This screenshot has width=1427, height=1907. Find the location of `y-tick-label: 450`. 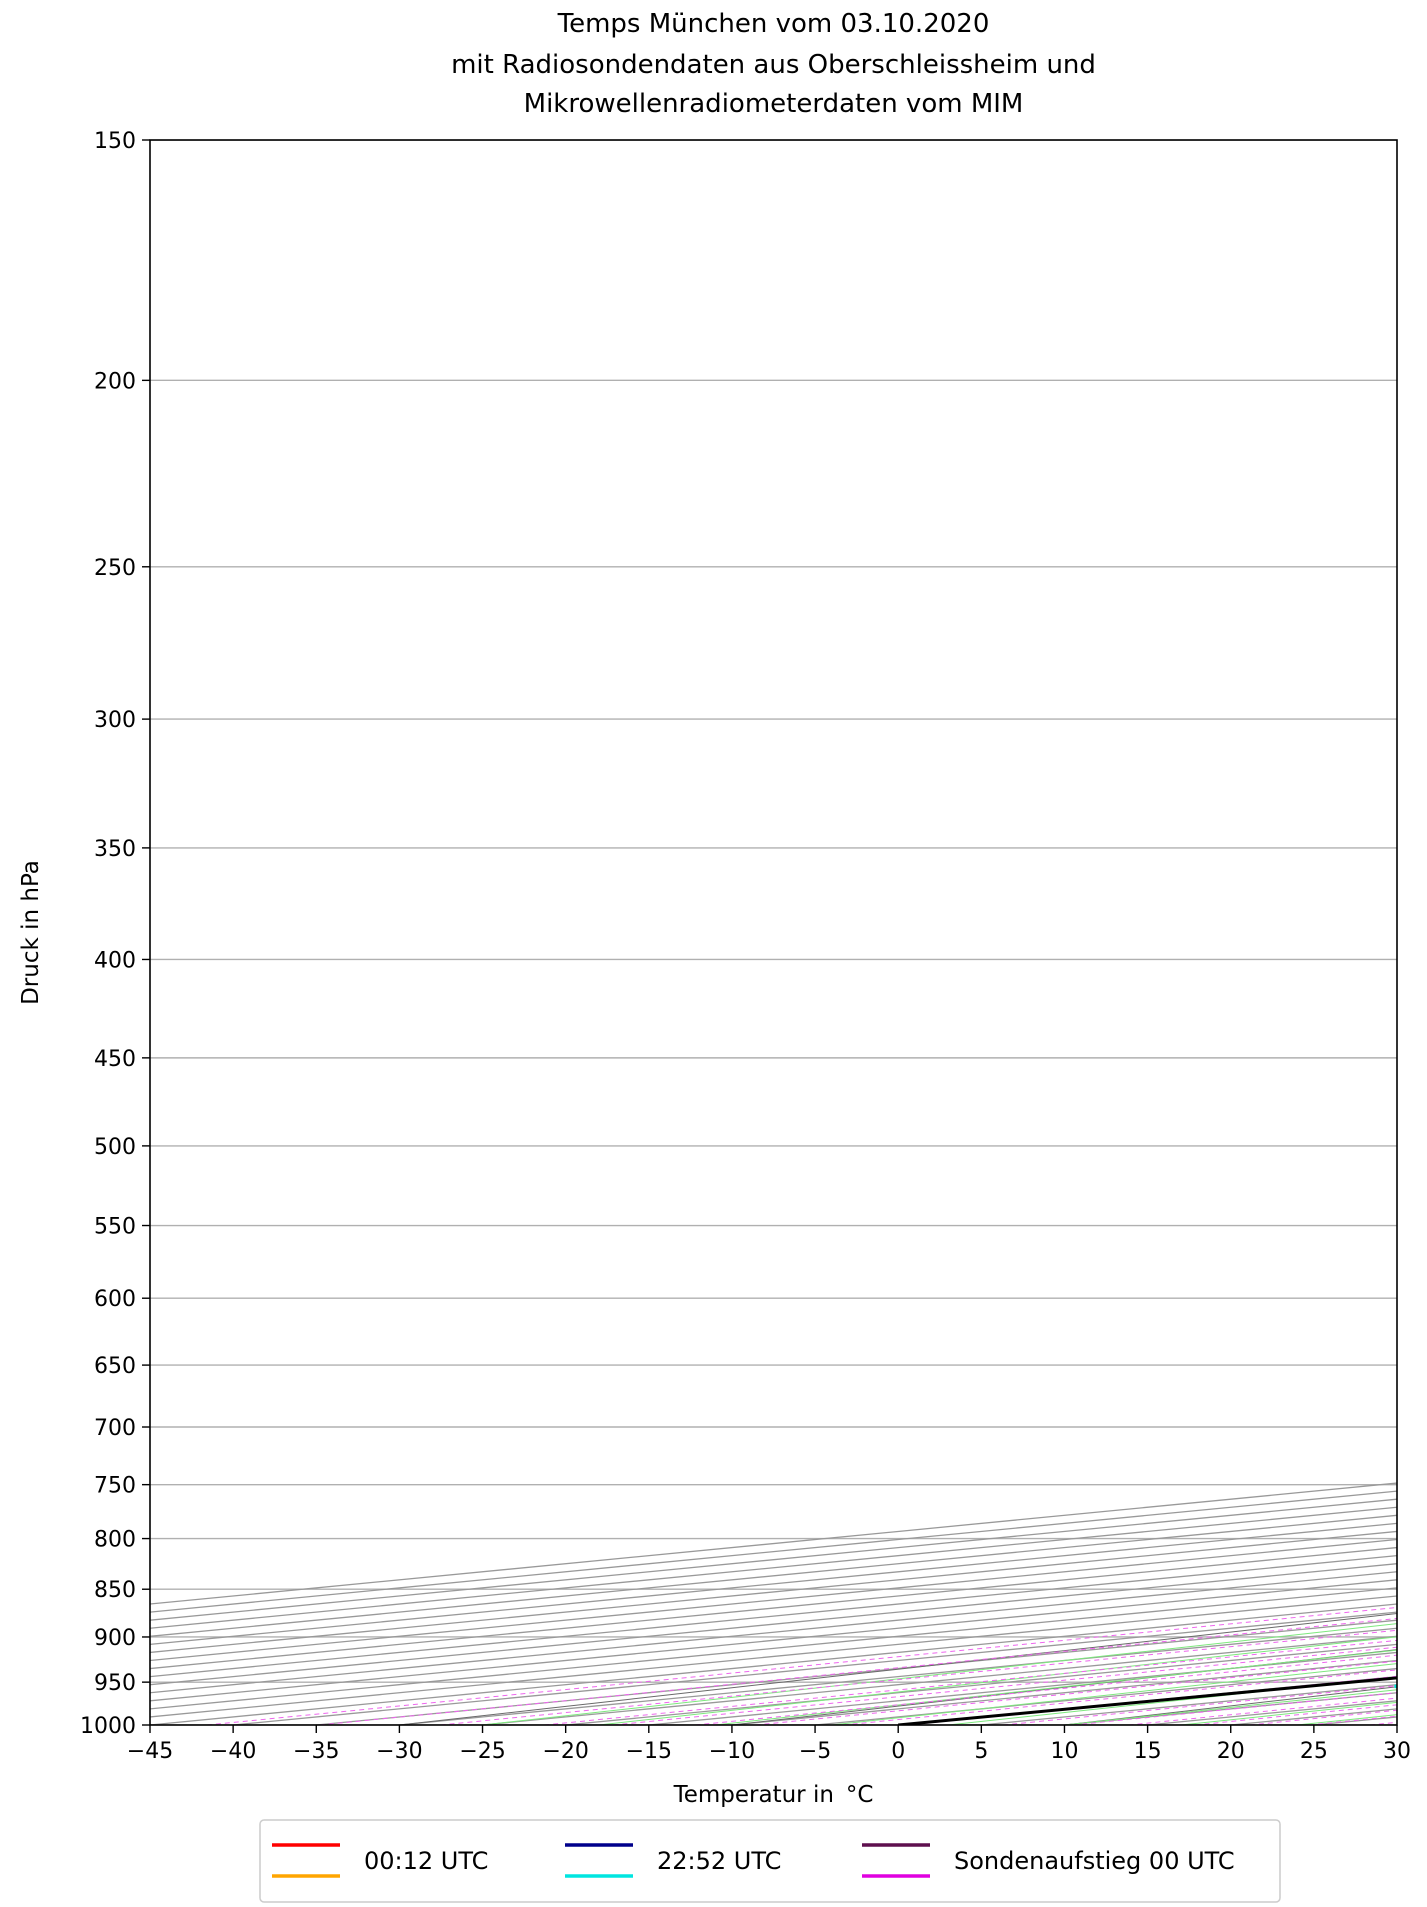

y-tick-label: 450 is located at coordinates (115, 1059).